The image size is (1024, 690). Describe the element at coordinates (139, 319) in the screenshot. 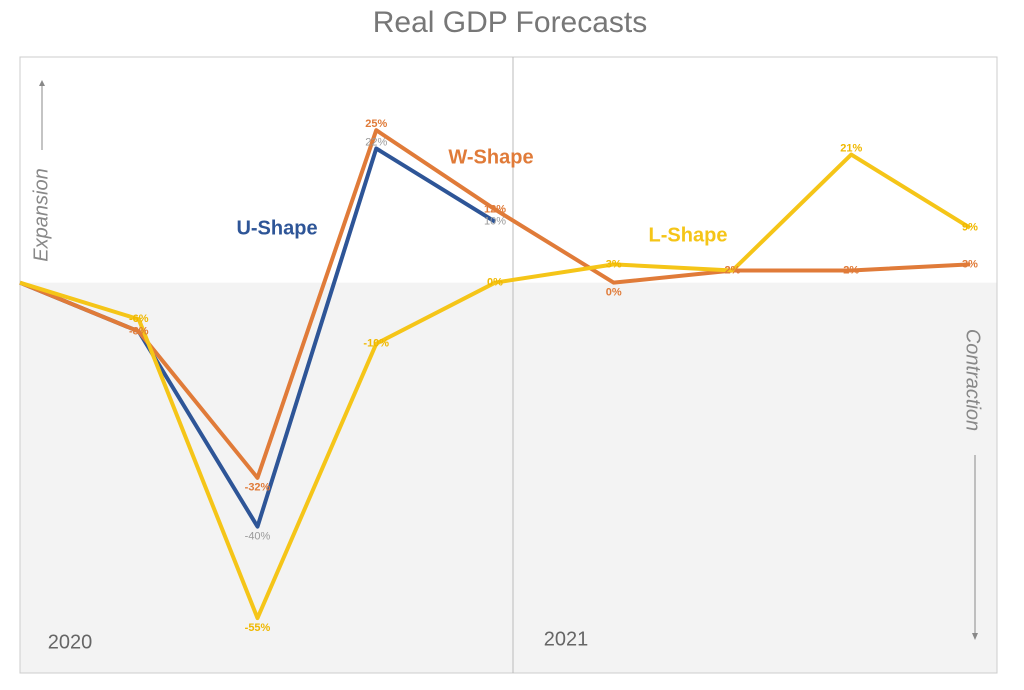

I see `data-label: -6%` at that location.